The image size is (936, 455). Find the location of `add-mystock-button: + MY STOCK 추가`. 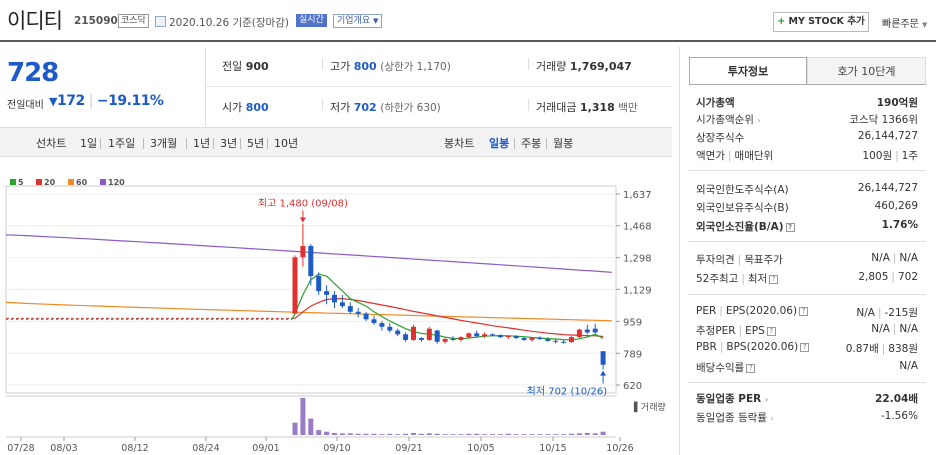

add-mystock-button: + MY STOCK 추가 is located at coordinates (821, 22).